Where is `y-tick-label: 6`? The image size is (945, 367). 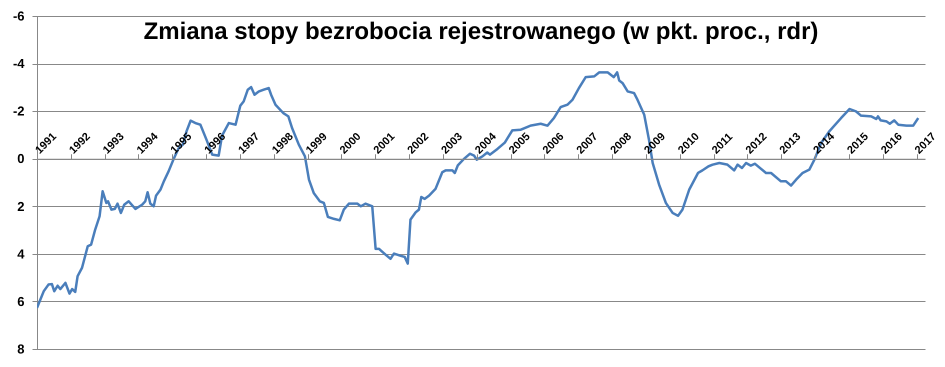
y-tick-label: 6 is located at coordinates (20, 301).